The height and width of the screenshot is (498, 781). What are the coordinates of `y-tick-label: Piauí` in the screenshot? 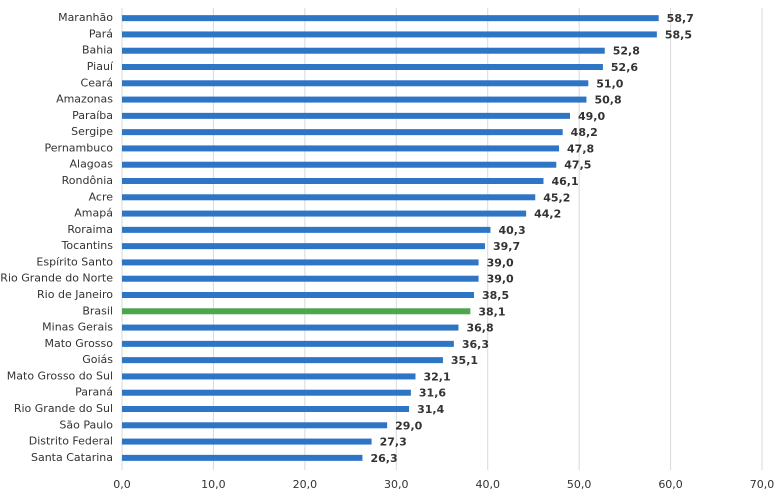 It's located at (100, 66).